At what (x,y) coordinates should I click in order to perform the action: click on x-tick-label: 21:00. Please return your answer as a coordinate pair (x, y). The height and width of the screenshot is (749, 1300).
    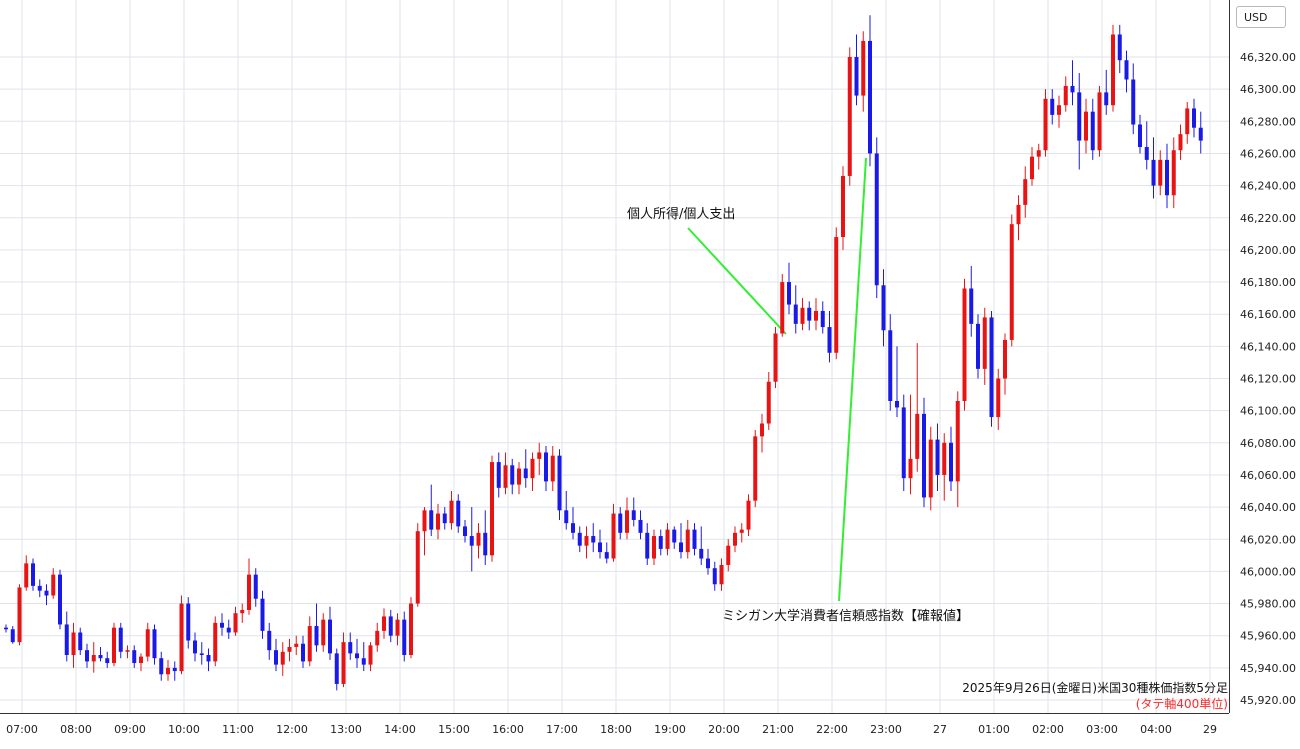
    Looking at the image, I should click on (778, 729).